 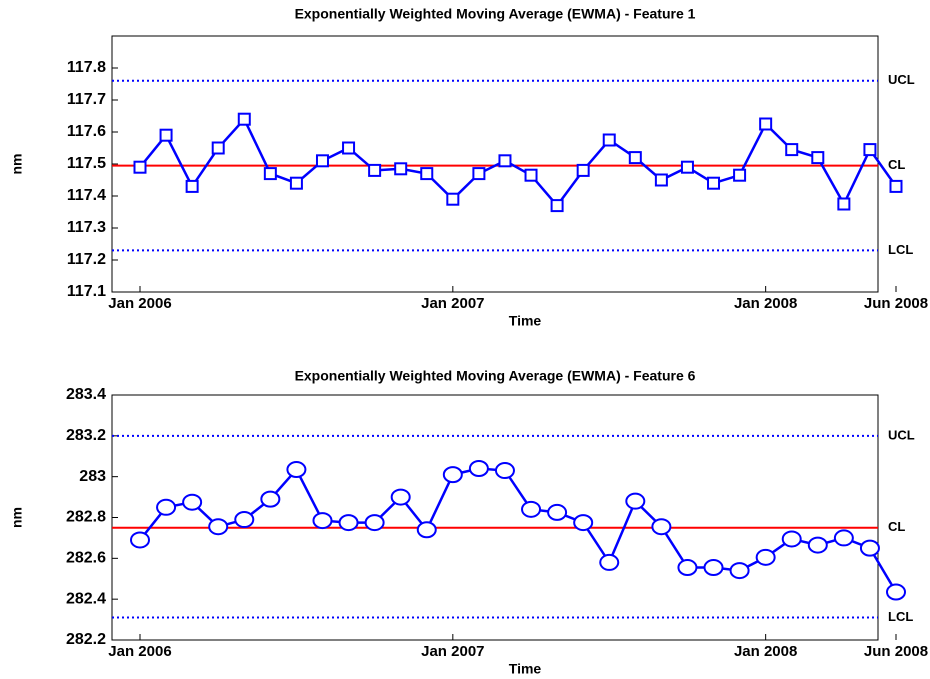 What do you see at coordinates (86, 598) in the screenshot?
I see `y-tick-label: 282.4` at bounding box center [86, 598].